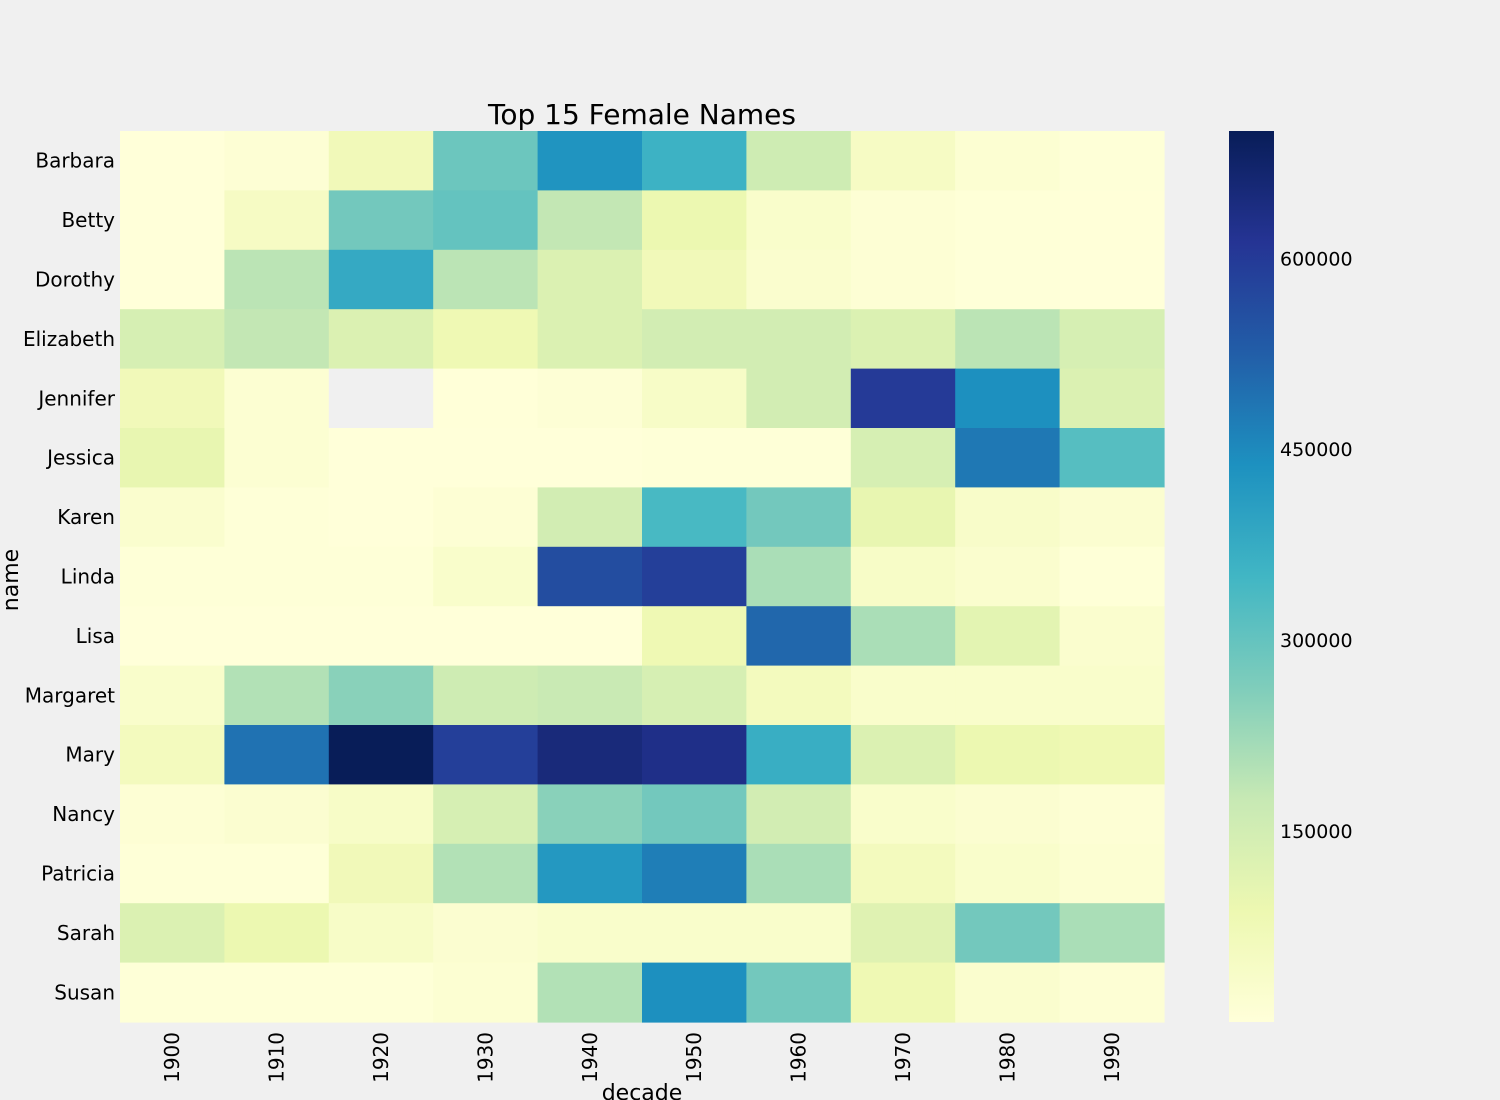 The height and width of the screenshot is (1100, 1500). Describe the element at coordinates (90, 755) in the screenshot. I see `y-tick-label: Mary` at that location.